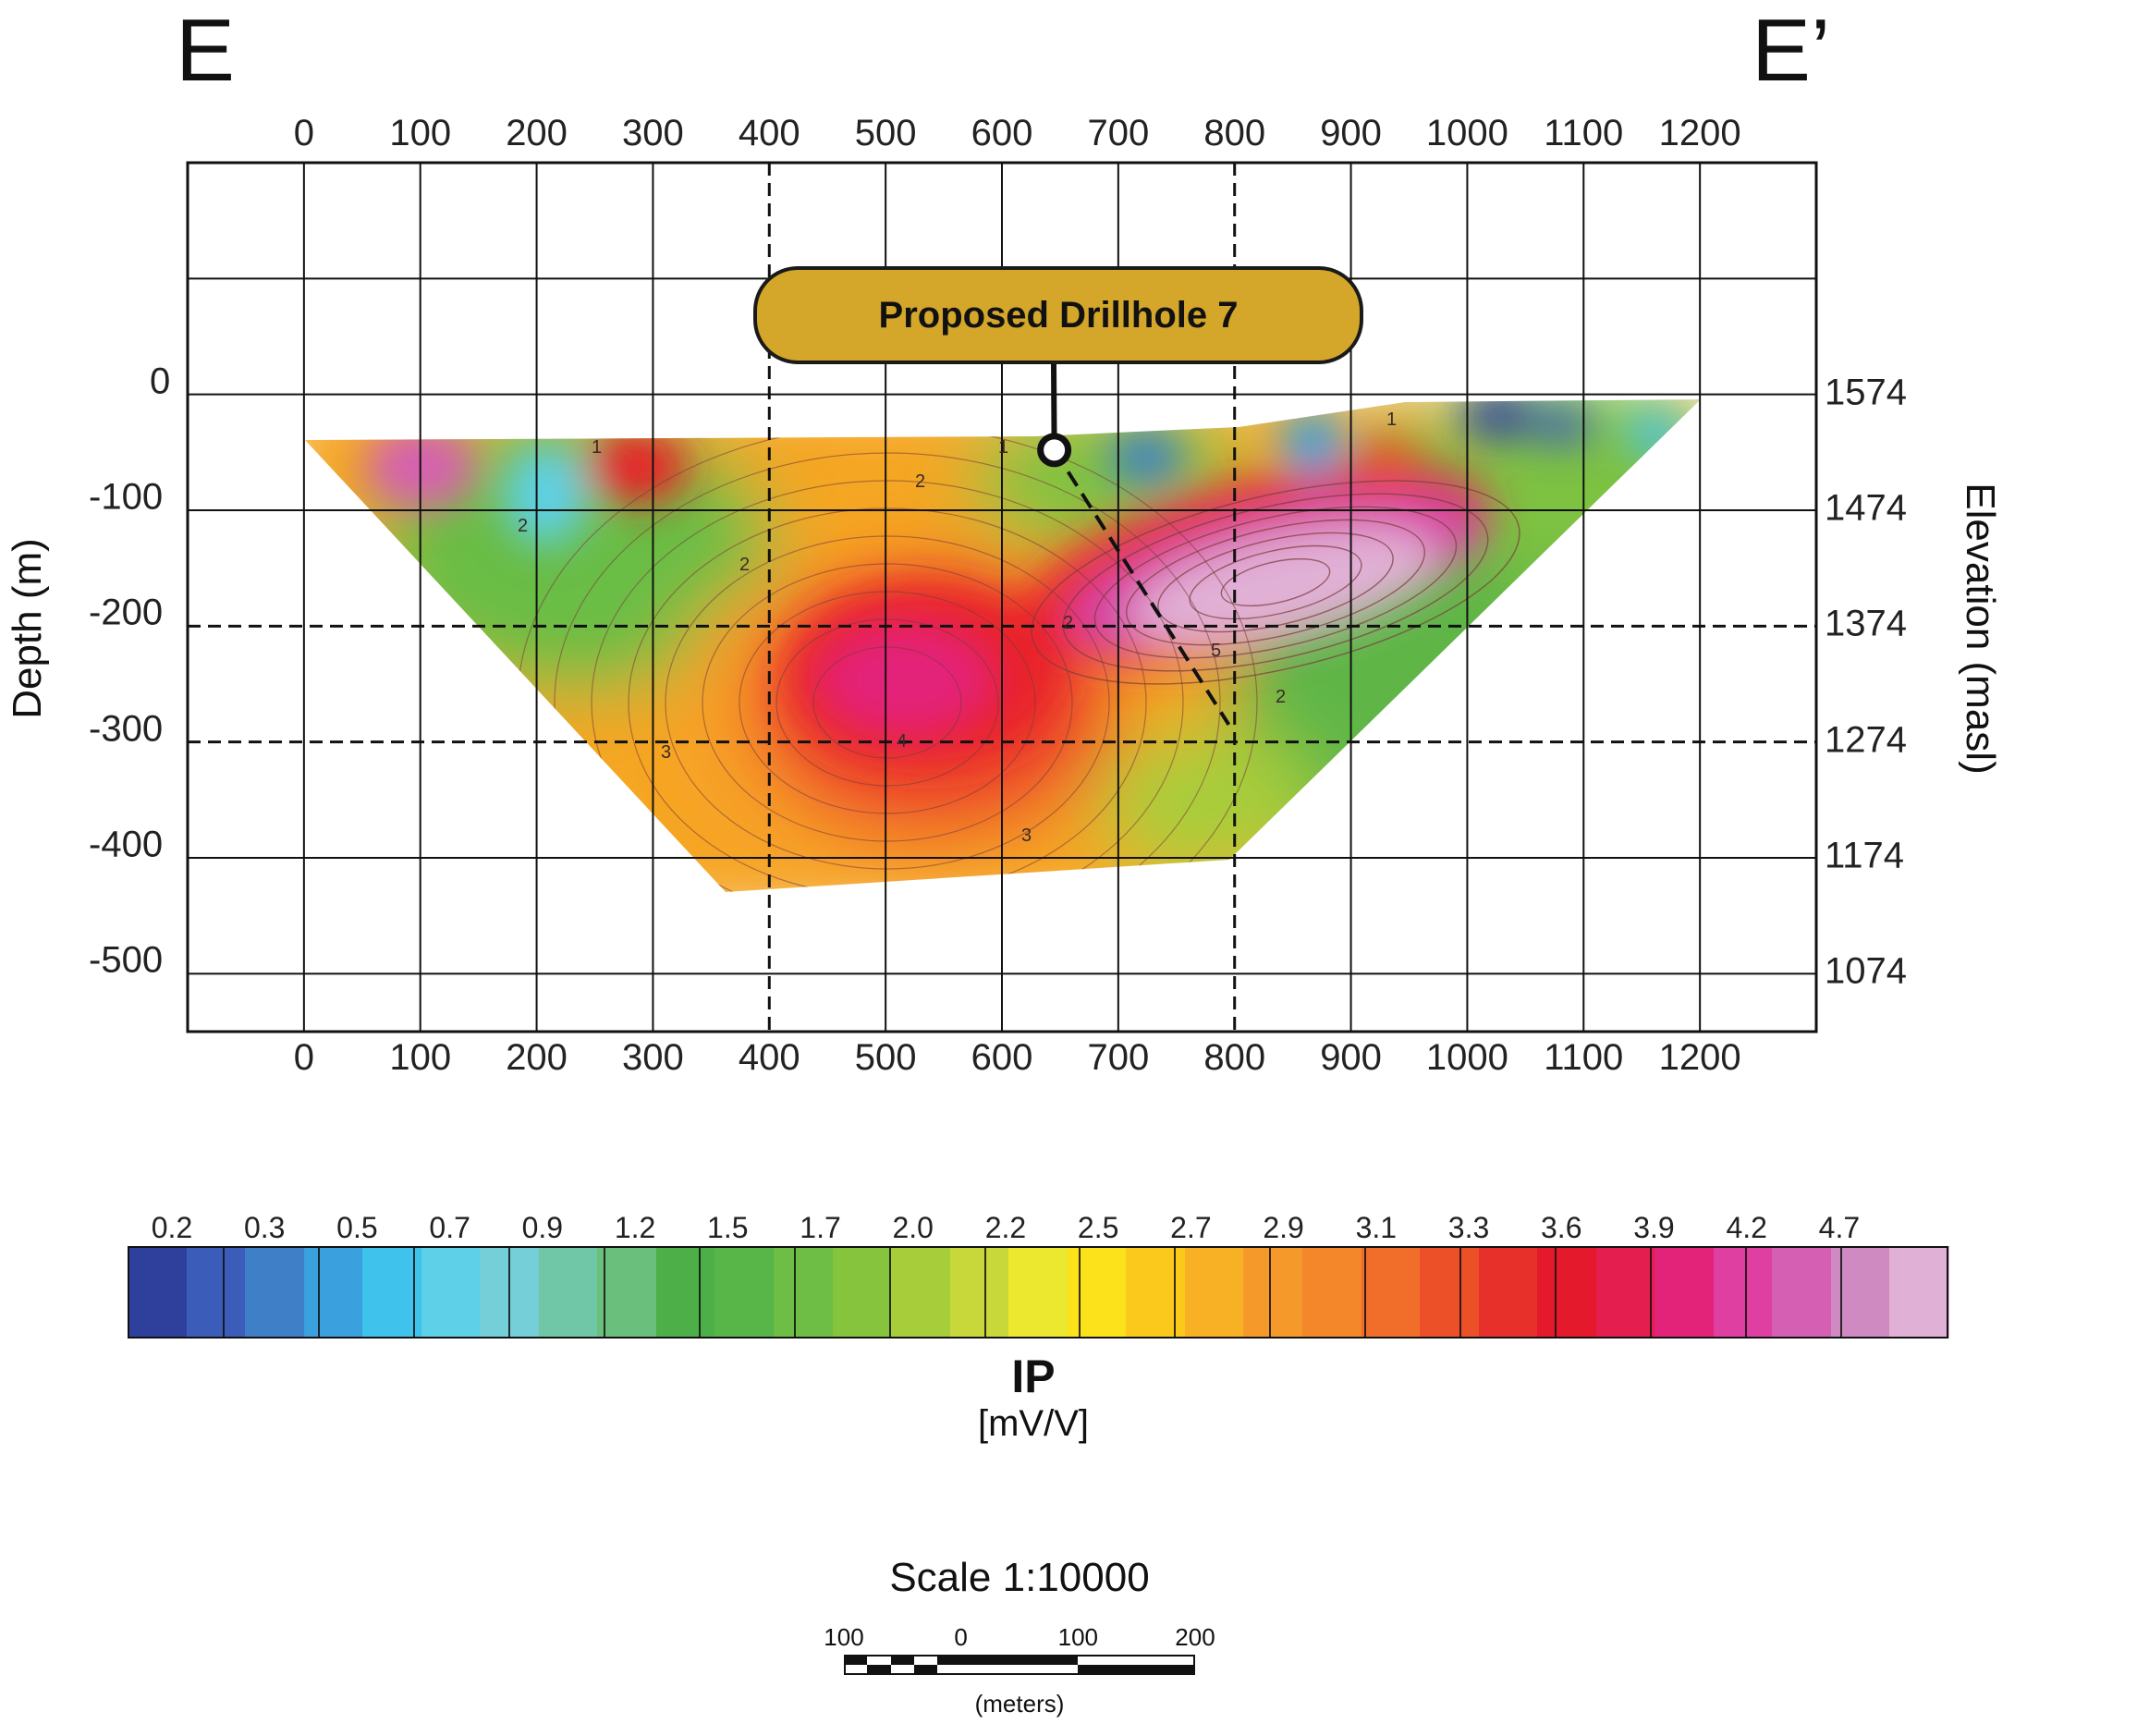  Describe the element at coordinates (1018, 658) in the screenshot. I see `ip-contours` at that location.